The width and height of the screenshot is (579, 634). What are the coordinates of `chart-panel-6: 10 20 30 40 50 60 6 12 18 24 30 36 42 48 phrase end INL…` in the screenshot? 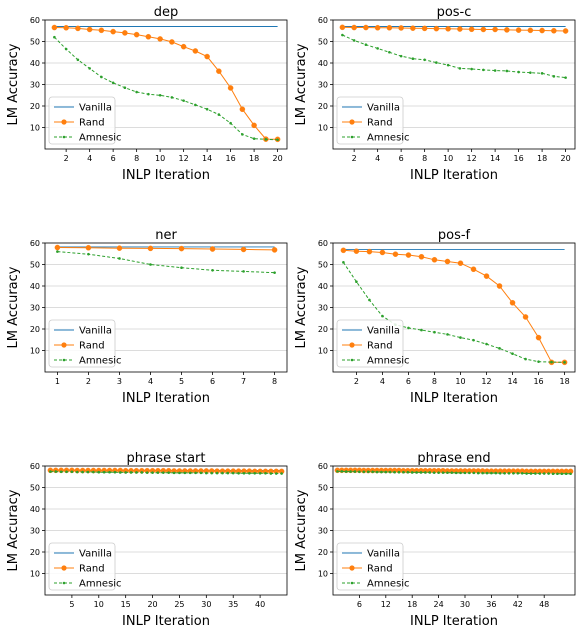 It's located at (435, 540).